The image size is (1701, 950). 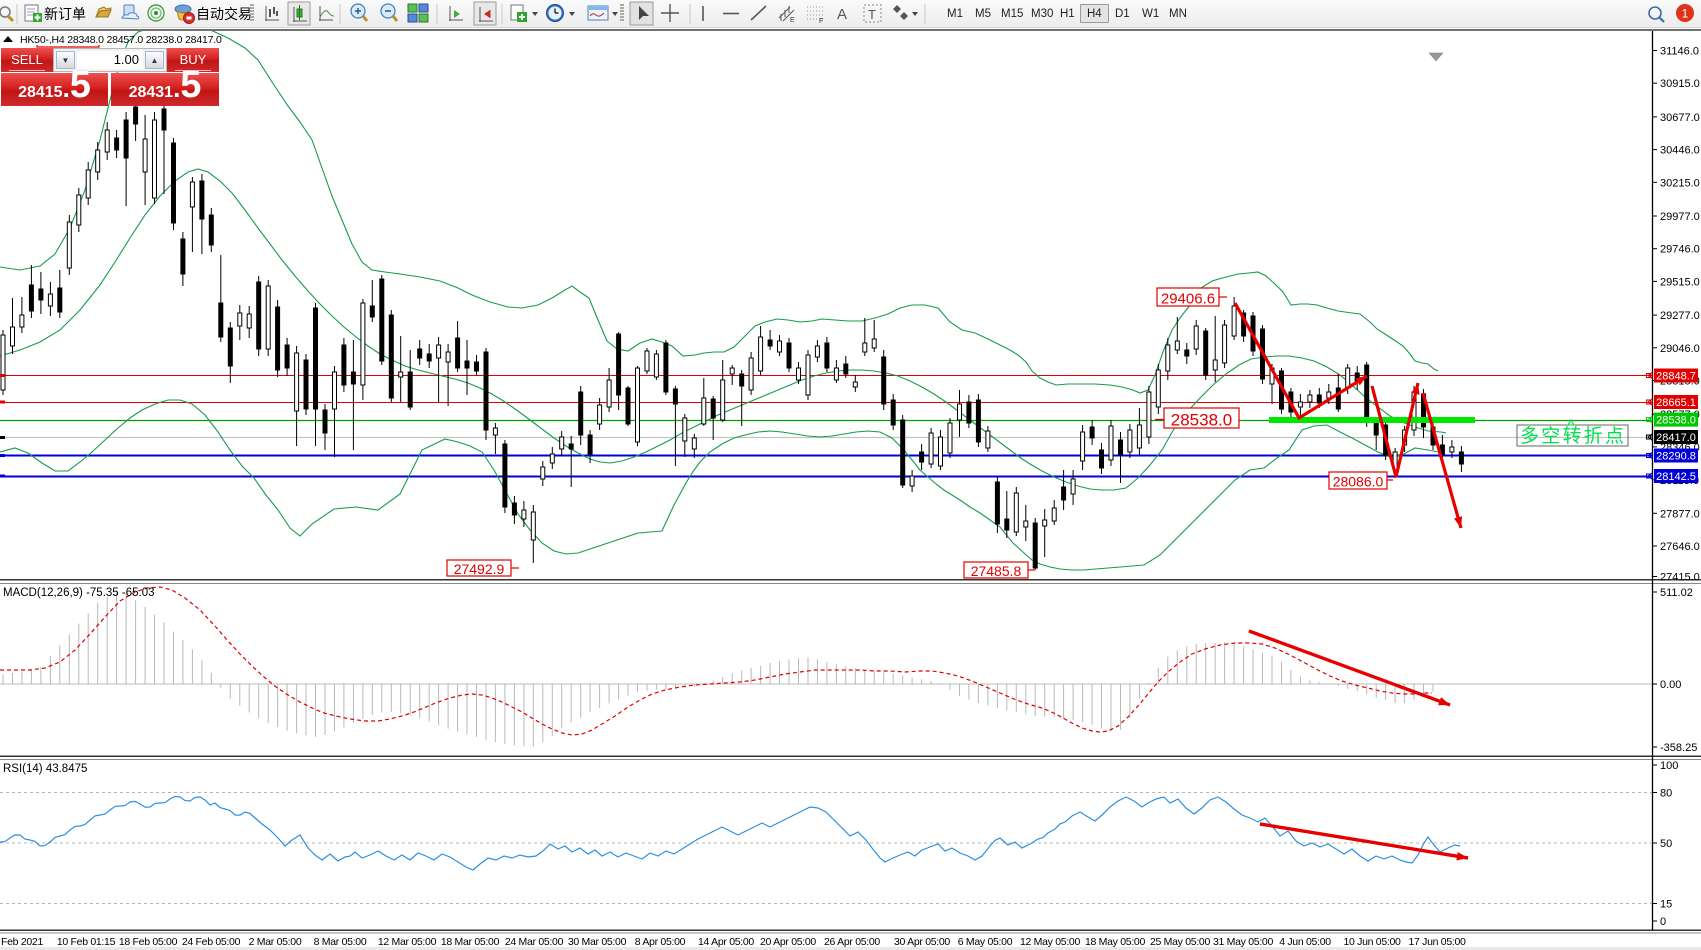 I want to click on svg-text: 100, so click(x=1669, y=766).